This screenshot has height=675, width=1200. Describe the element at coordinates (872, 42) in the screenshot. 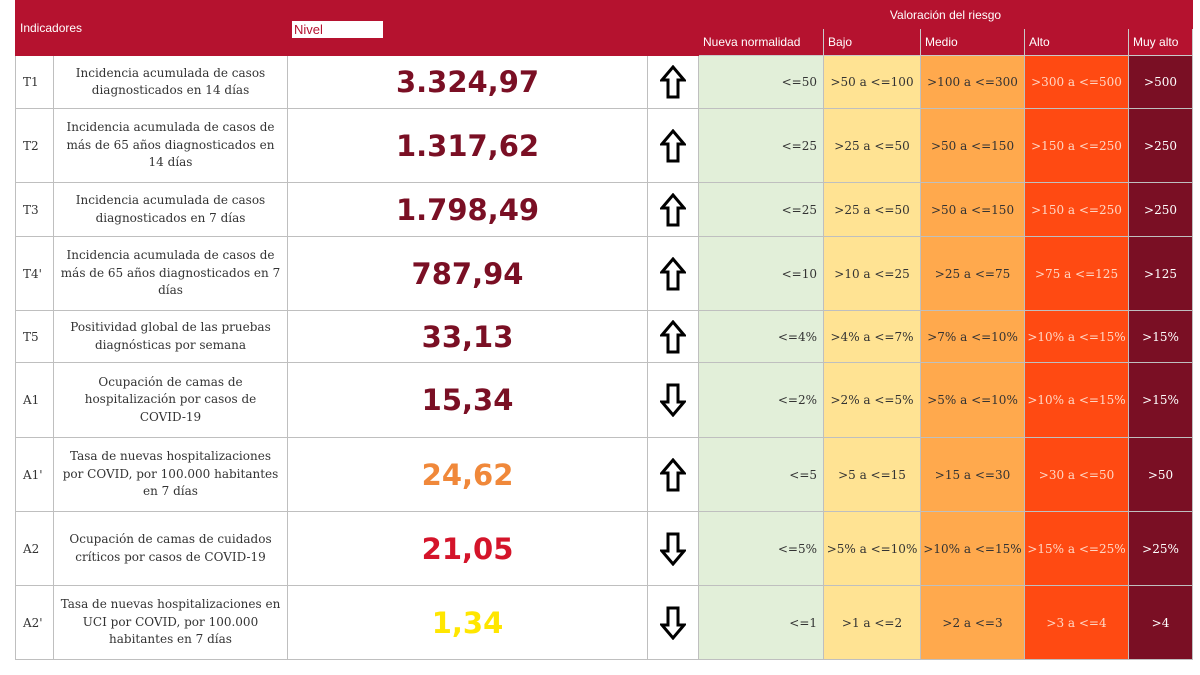

I see `header-cat-bajo: Bajo` at that location.